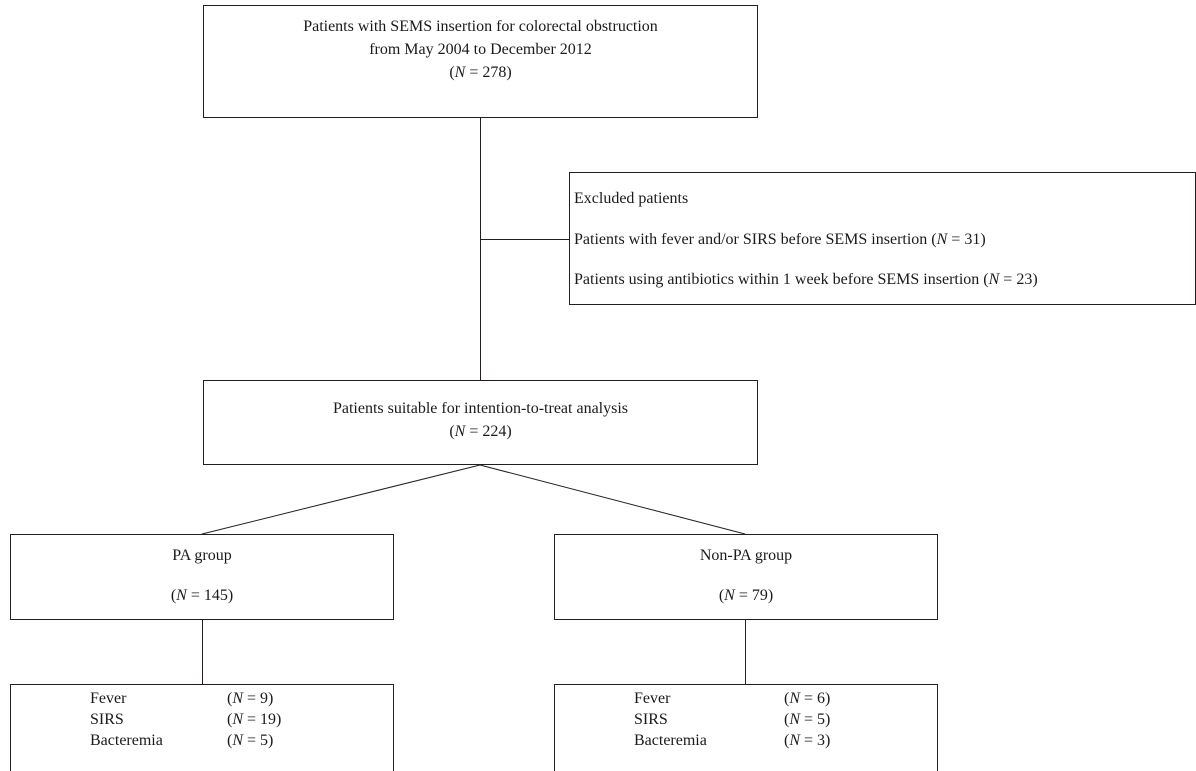 The image size is (1196, 771). What do you see at coordinates (524, 239) in the screenshot?
I see `connector-to-excluded` at bounding box center [524, 239].